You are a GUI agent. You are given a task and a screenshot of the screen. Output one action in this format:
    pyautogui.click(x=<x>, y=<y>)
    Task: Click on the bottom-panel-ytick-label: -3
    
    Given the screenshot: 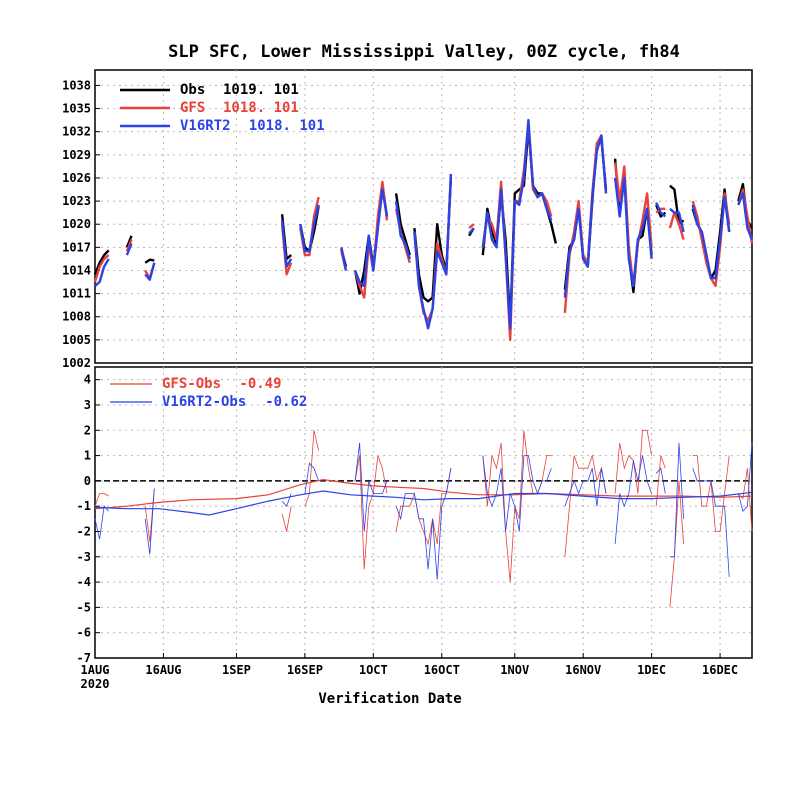 What is the action you would take?
    pyautogui.click(x=84, y=557)
    